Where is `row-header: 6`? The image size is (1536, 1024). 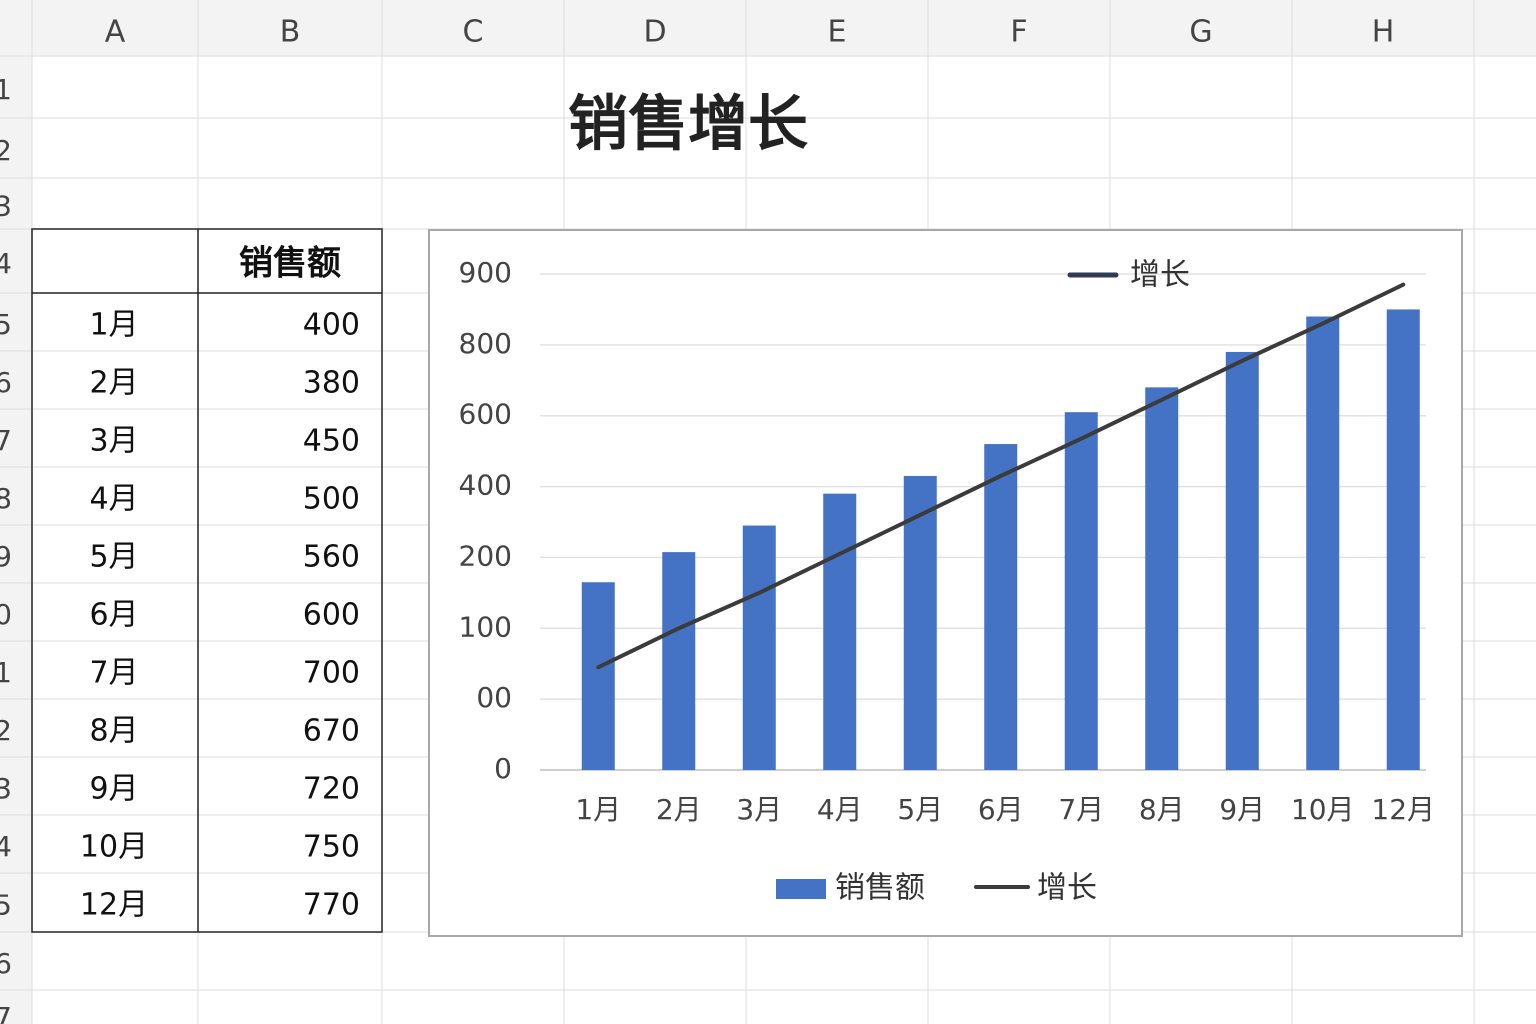 row-header: 6 is located at coordinates (6, 382).